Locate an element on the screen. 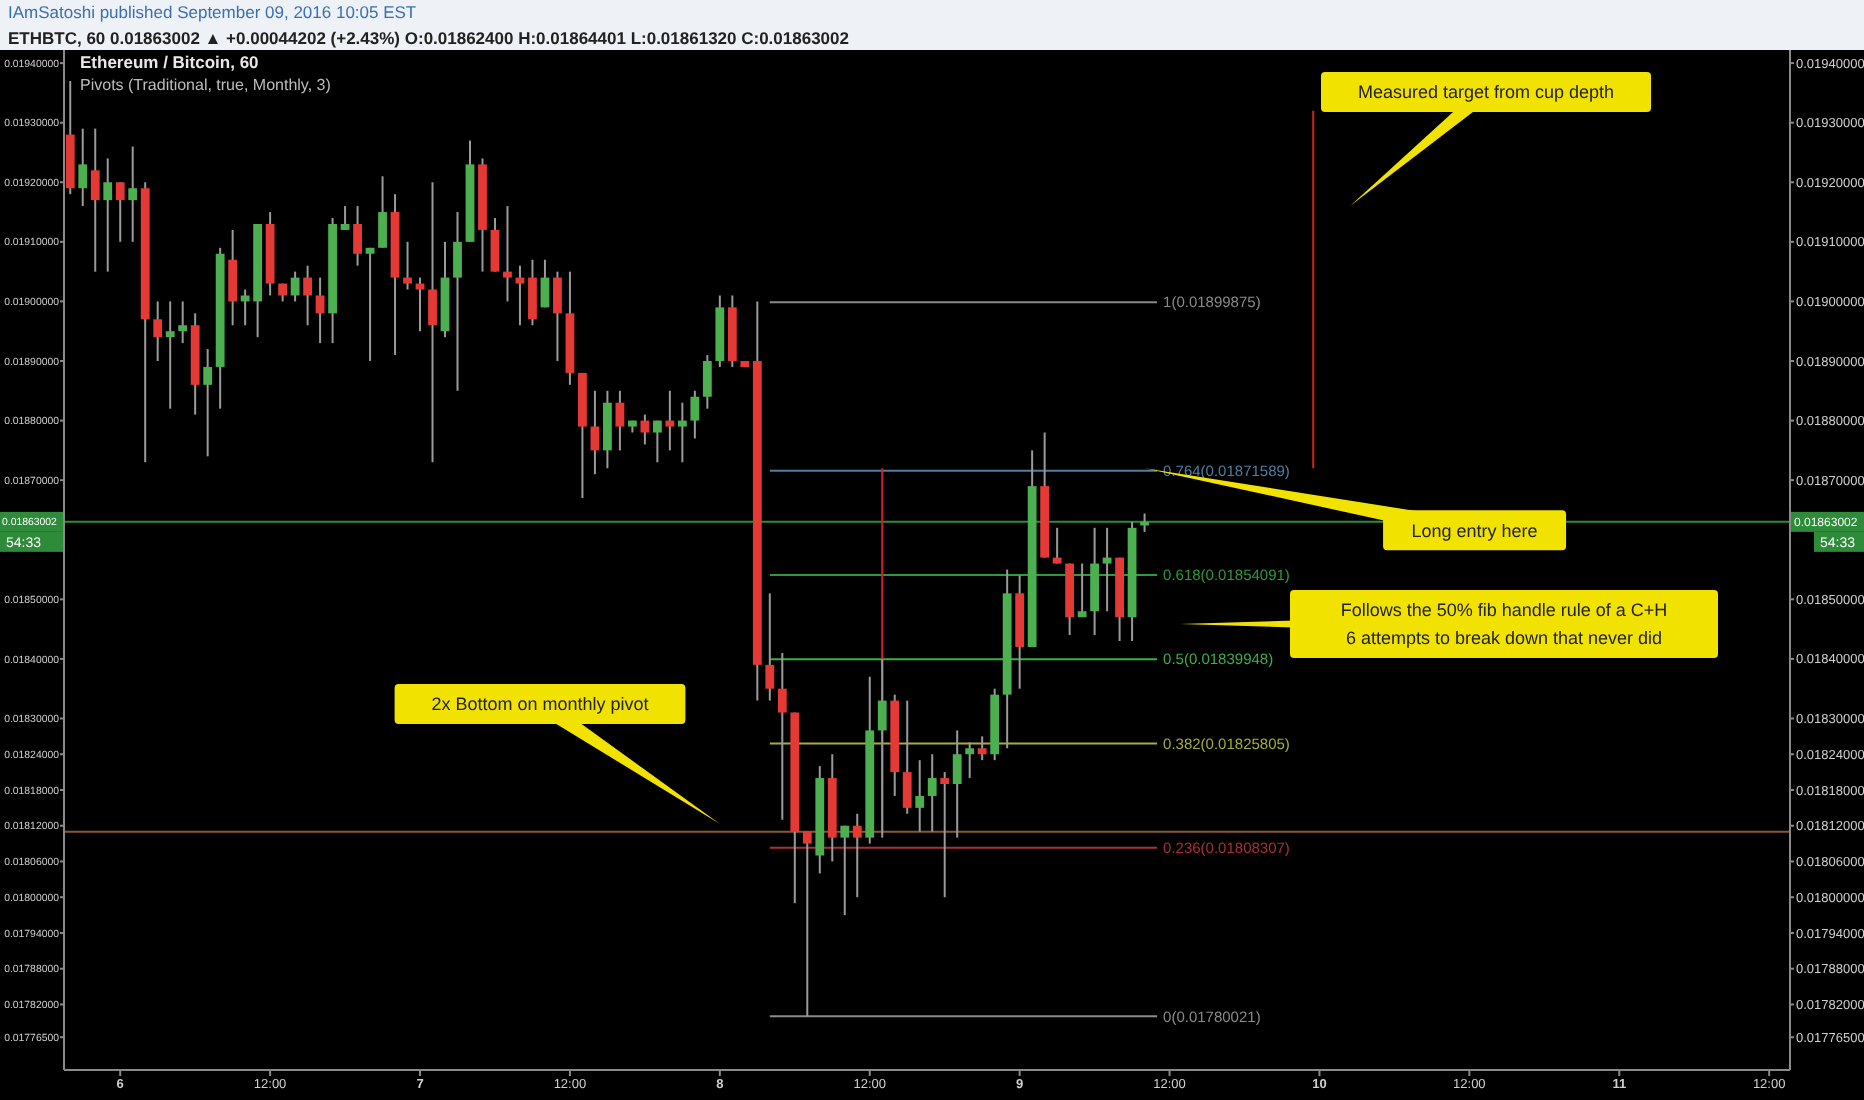  chart-title: Ethereum / Bitcoin, 60 is located at coordinates (170, 62).